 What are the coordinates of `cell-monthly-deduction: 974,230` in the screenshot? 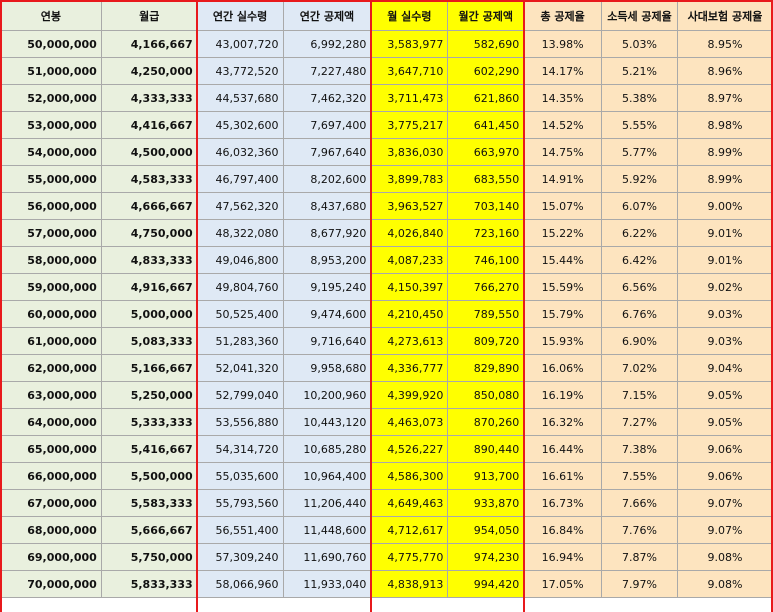 It's located at (486, 557).